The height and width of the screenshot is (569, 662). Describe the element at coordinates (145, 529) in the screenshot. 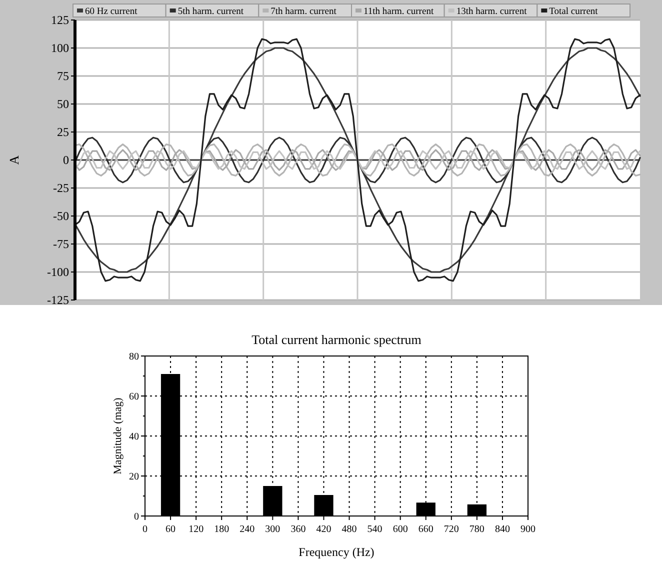

I see `x-tick-label: 0` at that location.